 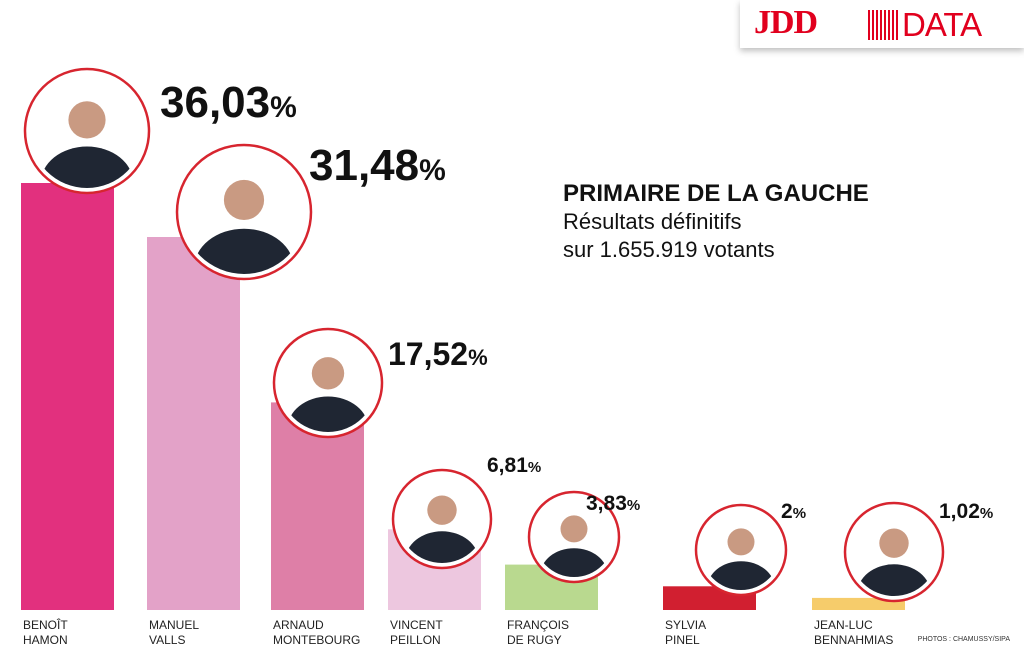 I want to click on value-label-6: 2%, so click(x=793, y=511).